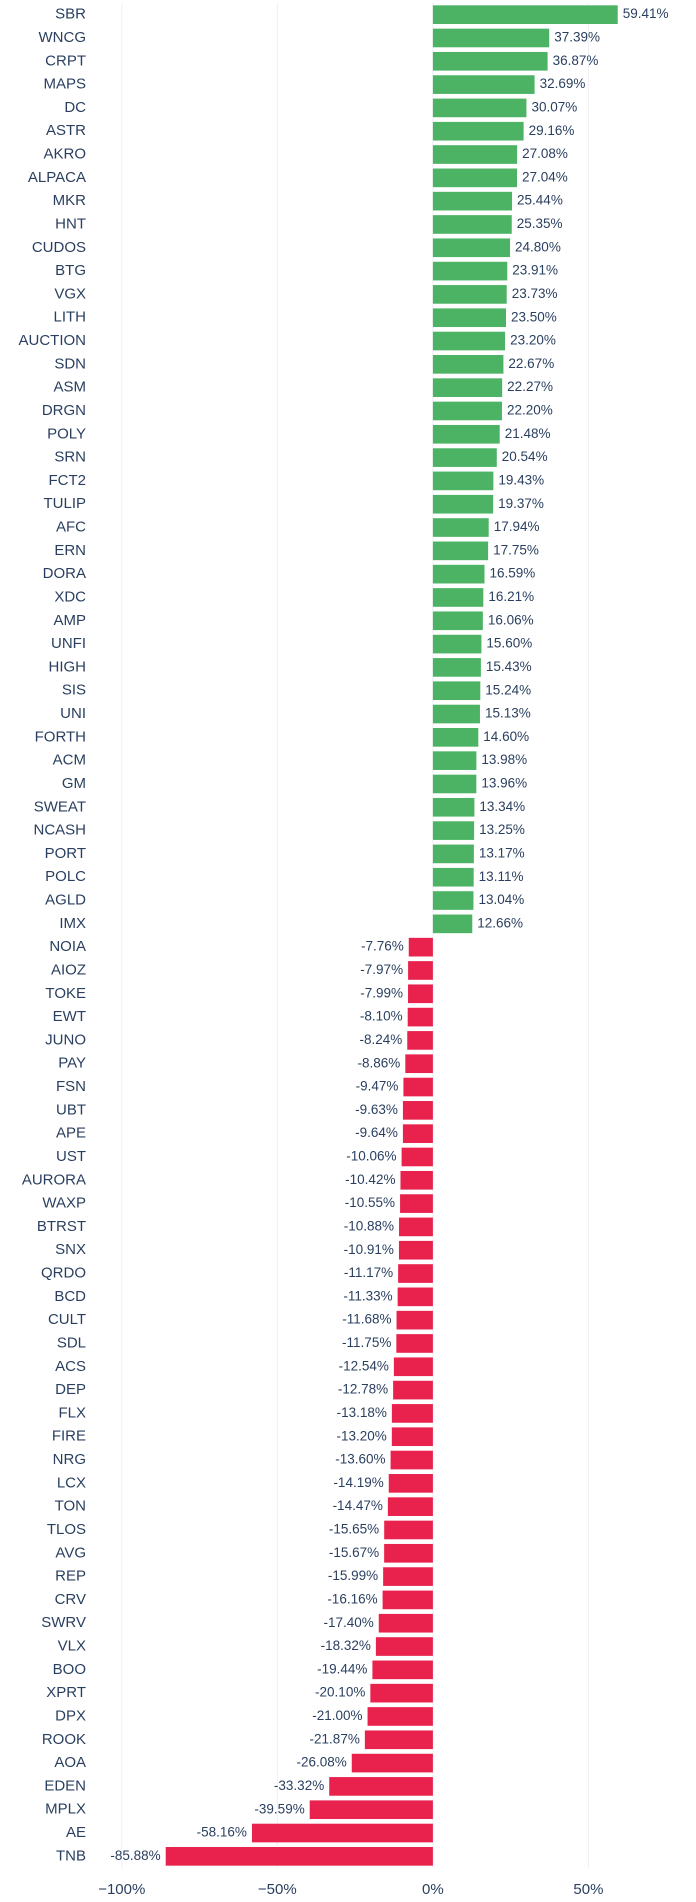  Describe the element at coordinates (70, 14) in the screenshot. I see `y-tick-label: SBR` at that location.